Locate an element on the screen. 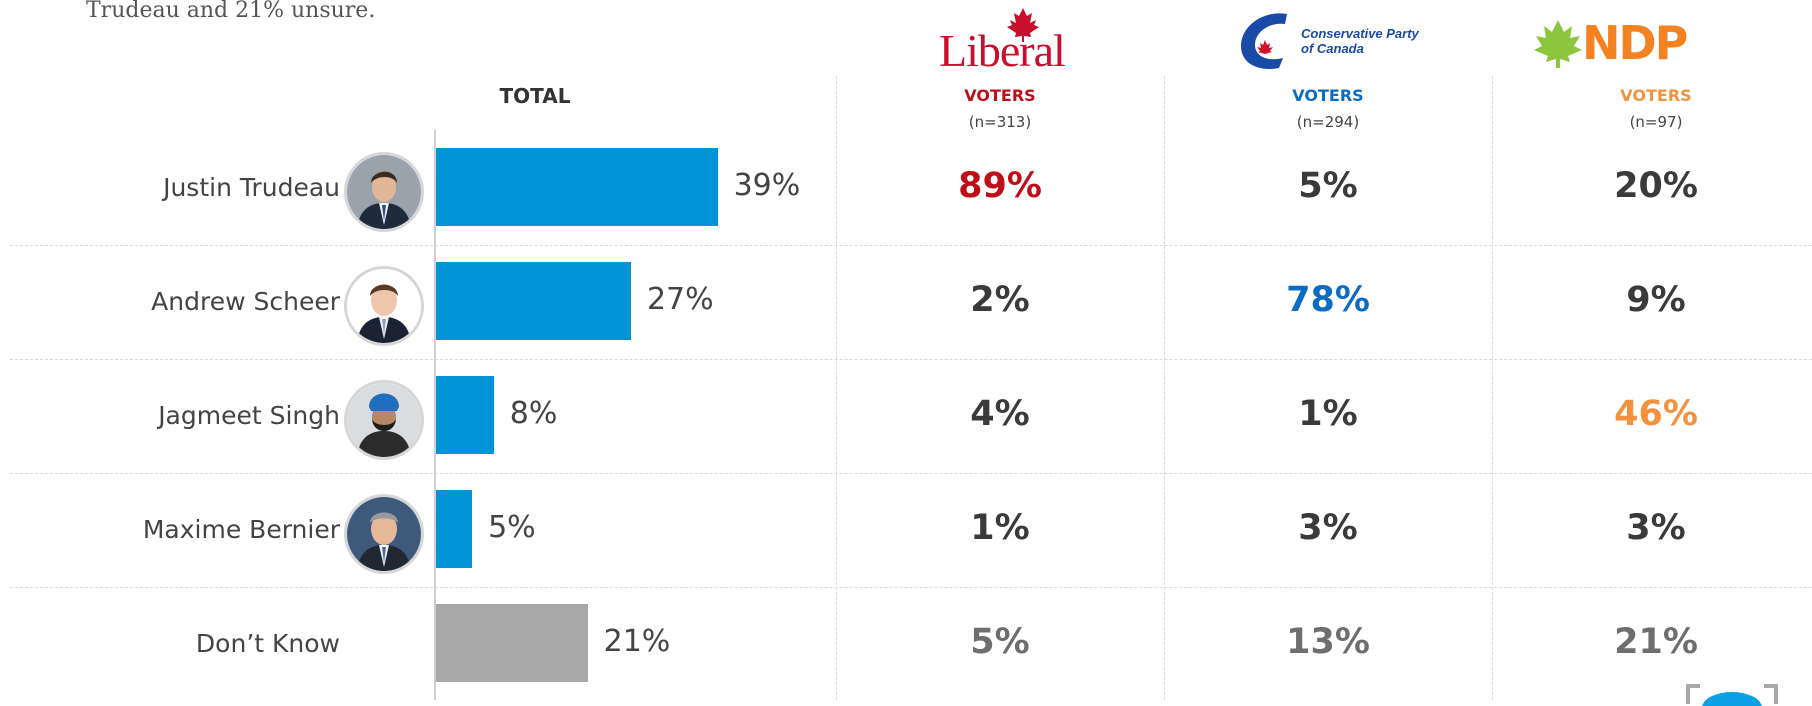 This screenshot has width=1812, height=706. intro-text: Trudeau and 21% unsure. is located at coordinates (231, 11).